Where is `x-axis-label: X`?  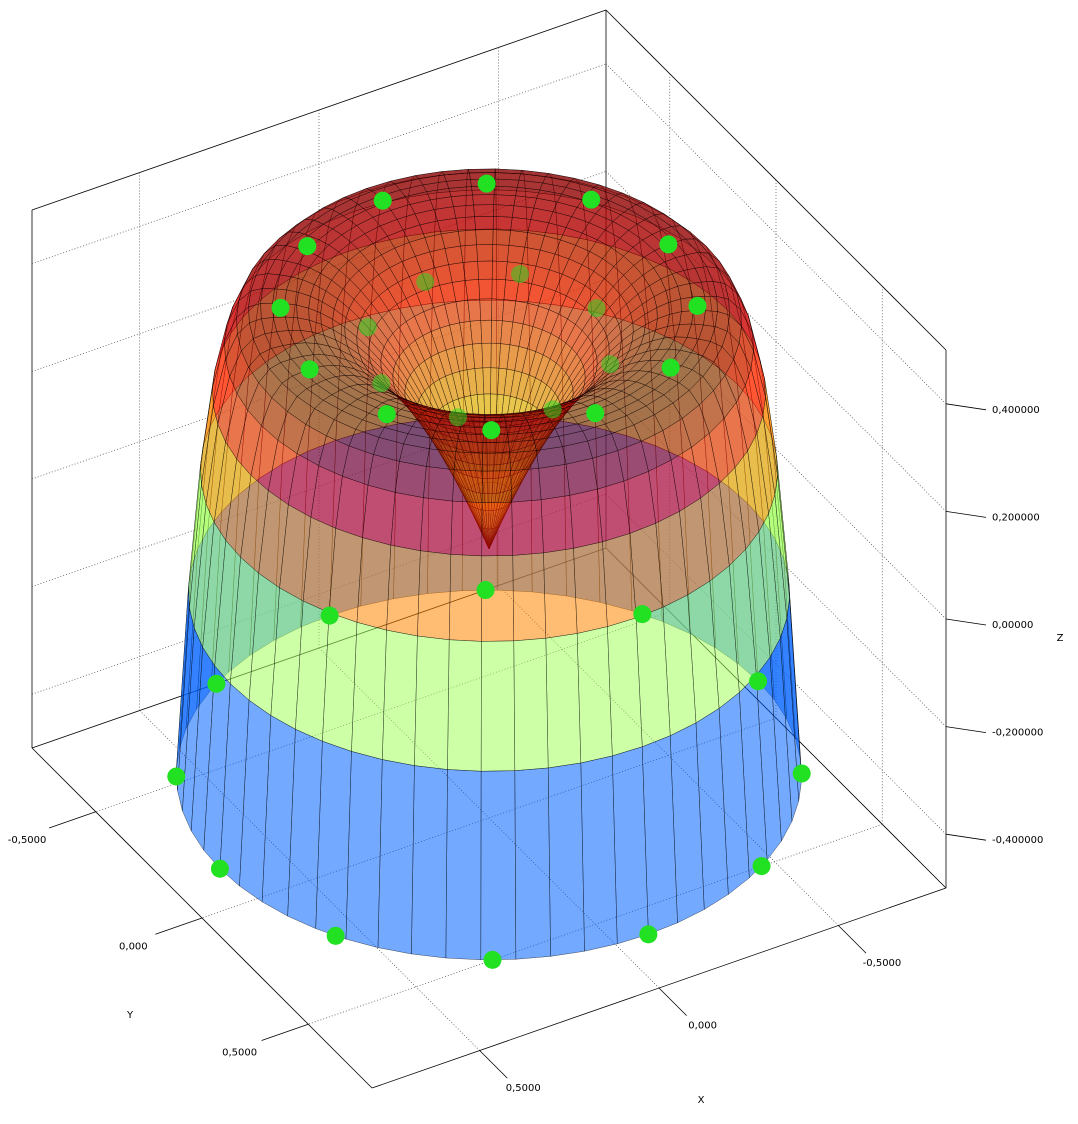 x-axis-label: X is located at coordinates (701, 1100).